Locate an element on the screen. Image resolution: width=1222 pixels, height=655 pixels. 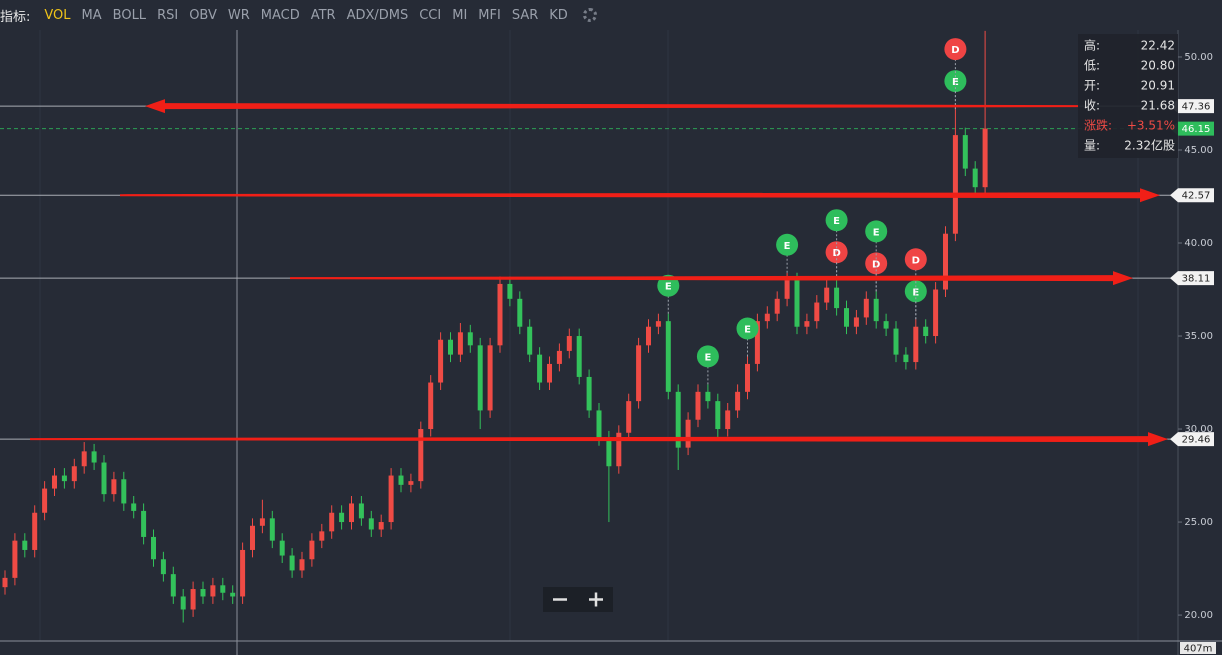
settings-button is located at coordinates (589, 15).